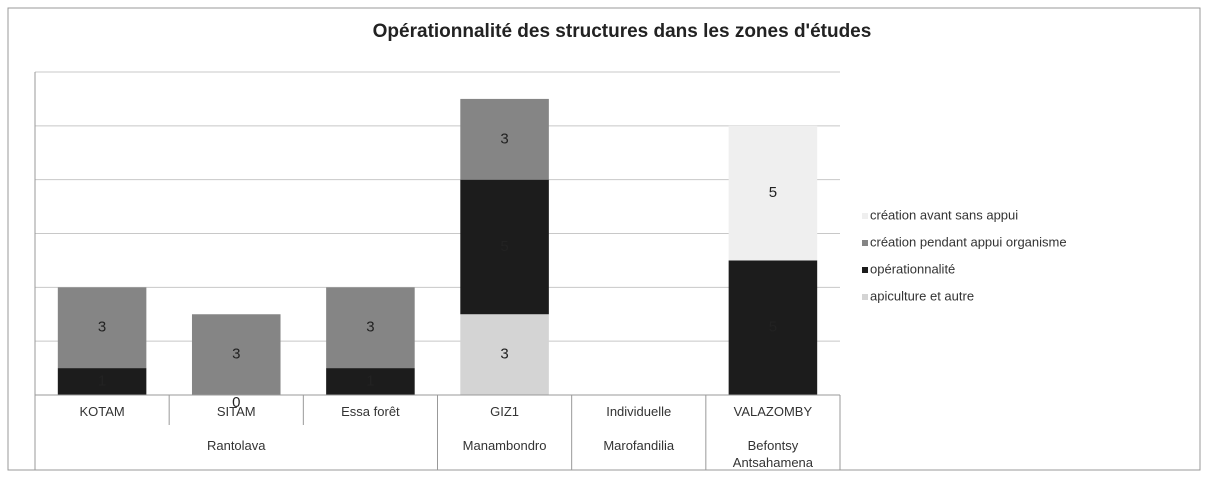 This screenshot has height=481, width=1208. I want to click on group-label-box: Rantolava, so click(236, 445).